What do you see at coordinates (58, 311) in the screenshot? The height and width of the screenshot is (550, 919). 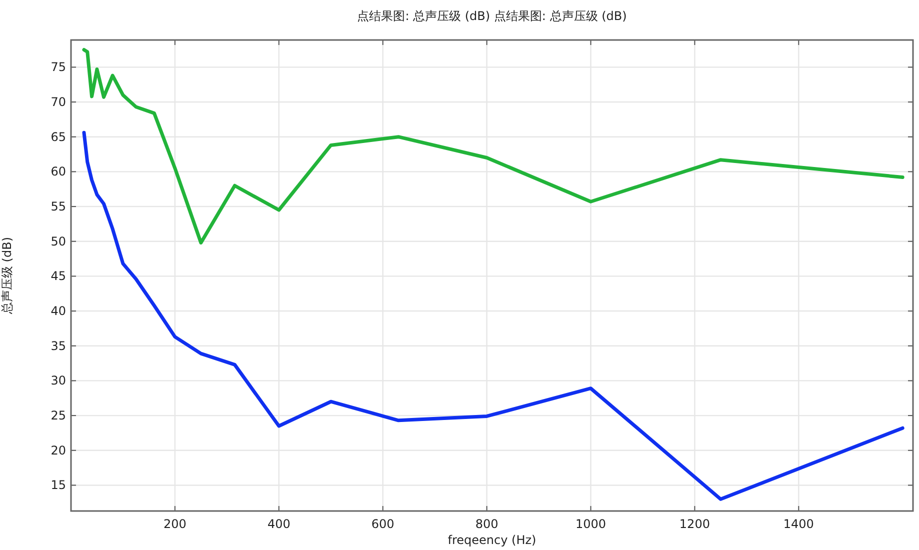 I see `y-tick-label: 40` at bounding box center [58, 311].